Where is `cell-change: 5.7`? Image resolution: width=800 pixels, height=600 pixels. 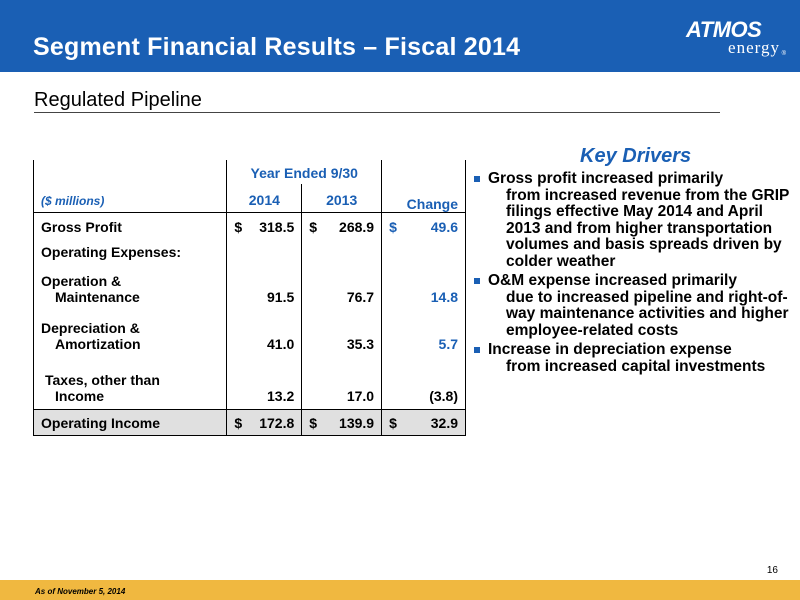
cell-change: 5.7 is located at coordinates (423, 333).